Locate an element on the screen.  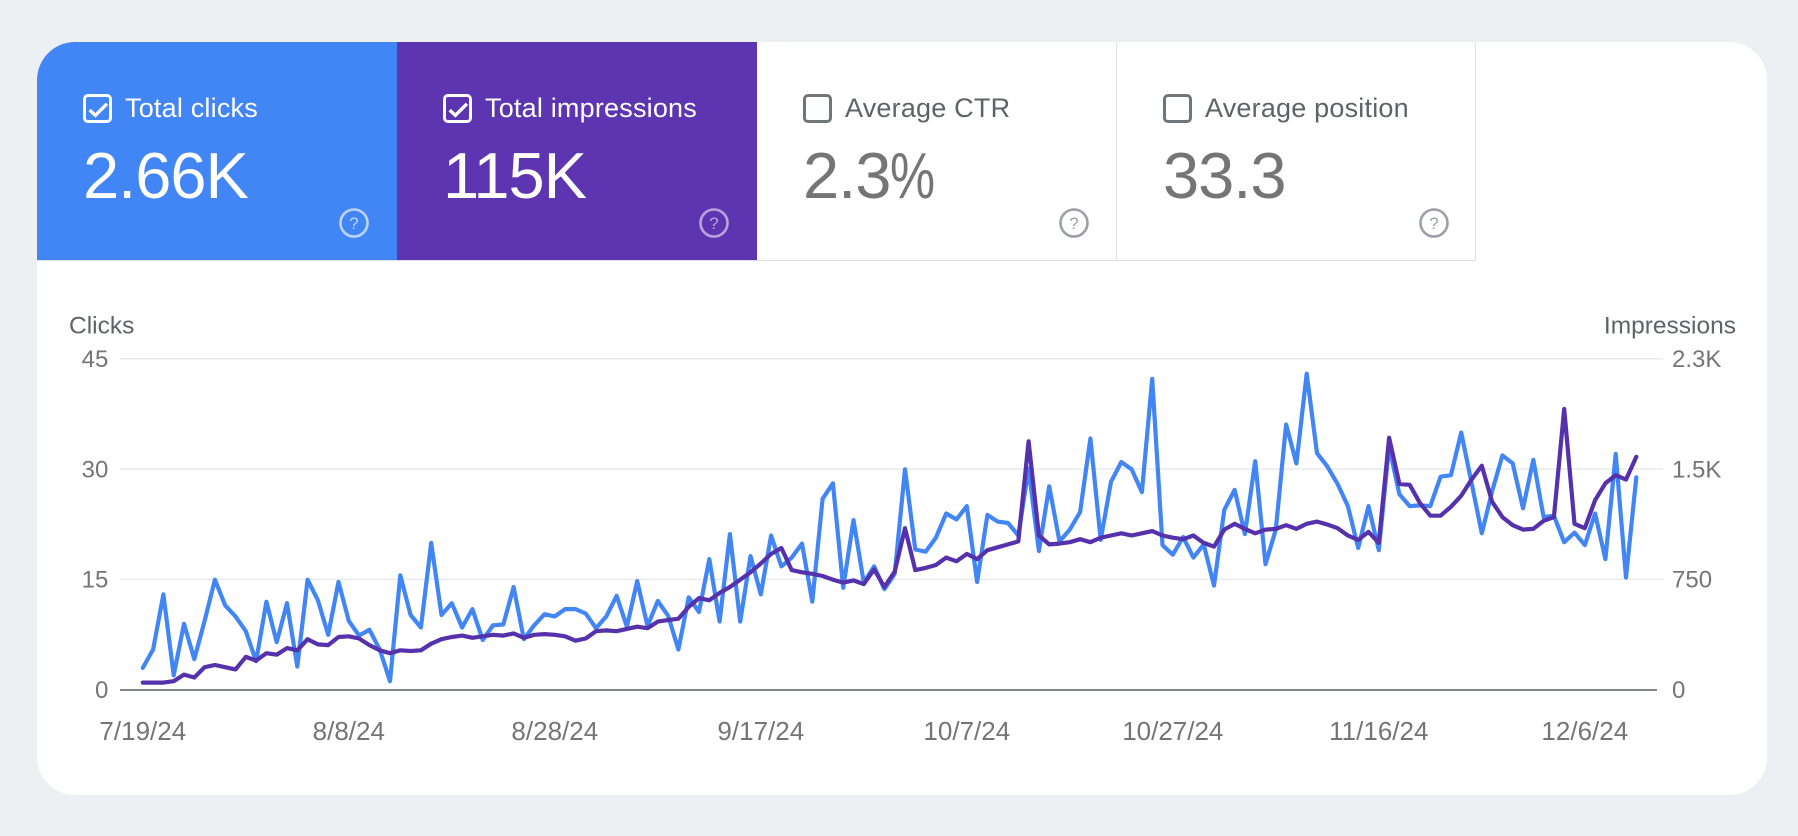
svg-text: 15 is located at coordinates (95, 580).